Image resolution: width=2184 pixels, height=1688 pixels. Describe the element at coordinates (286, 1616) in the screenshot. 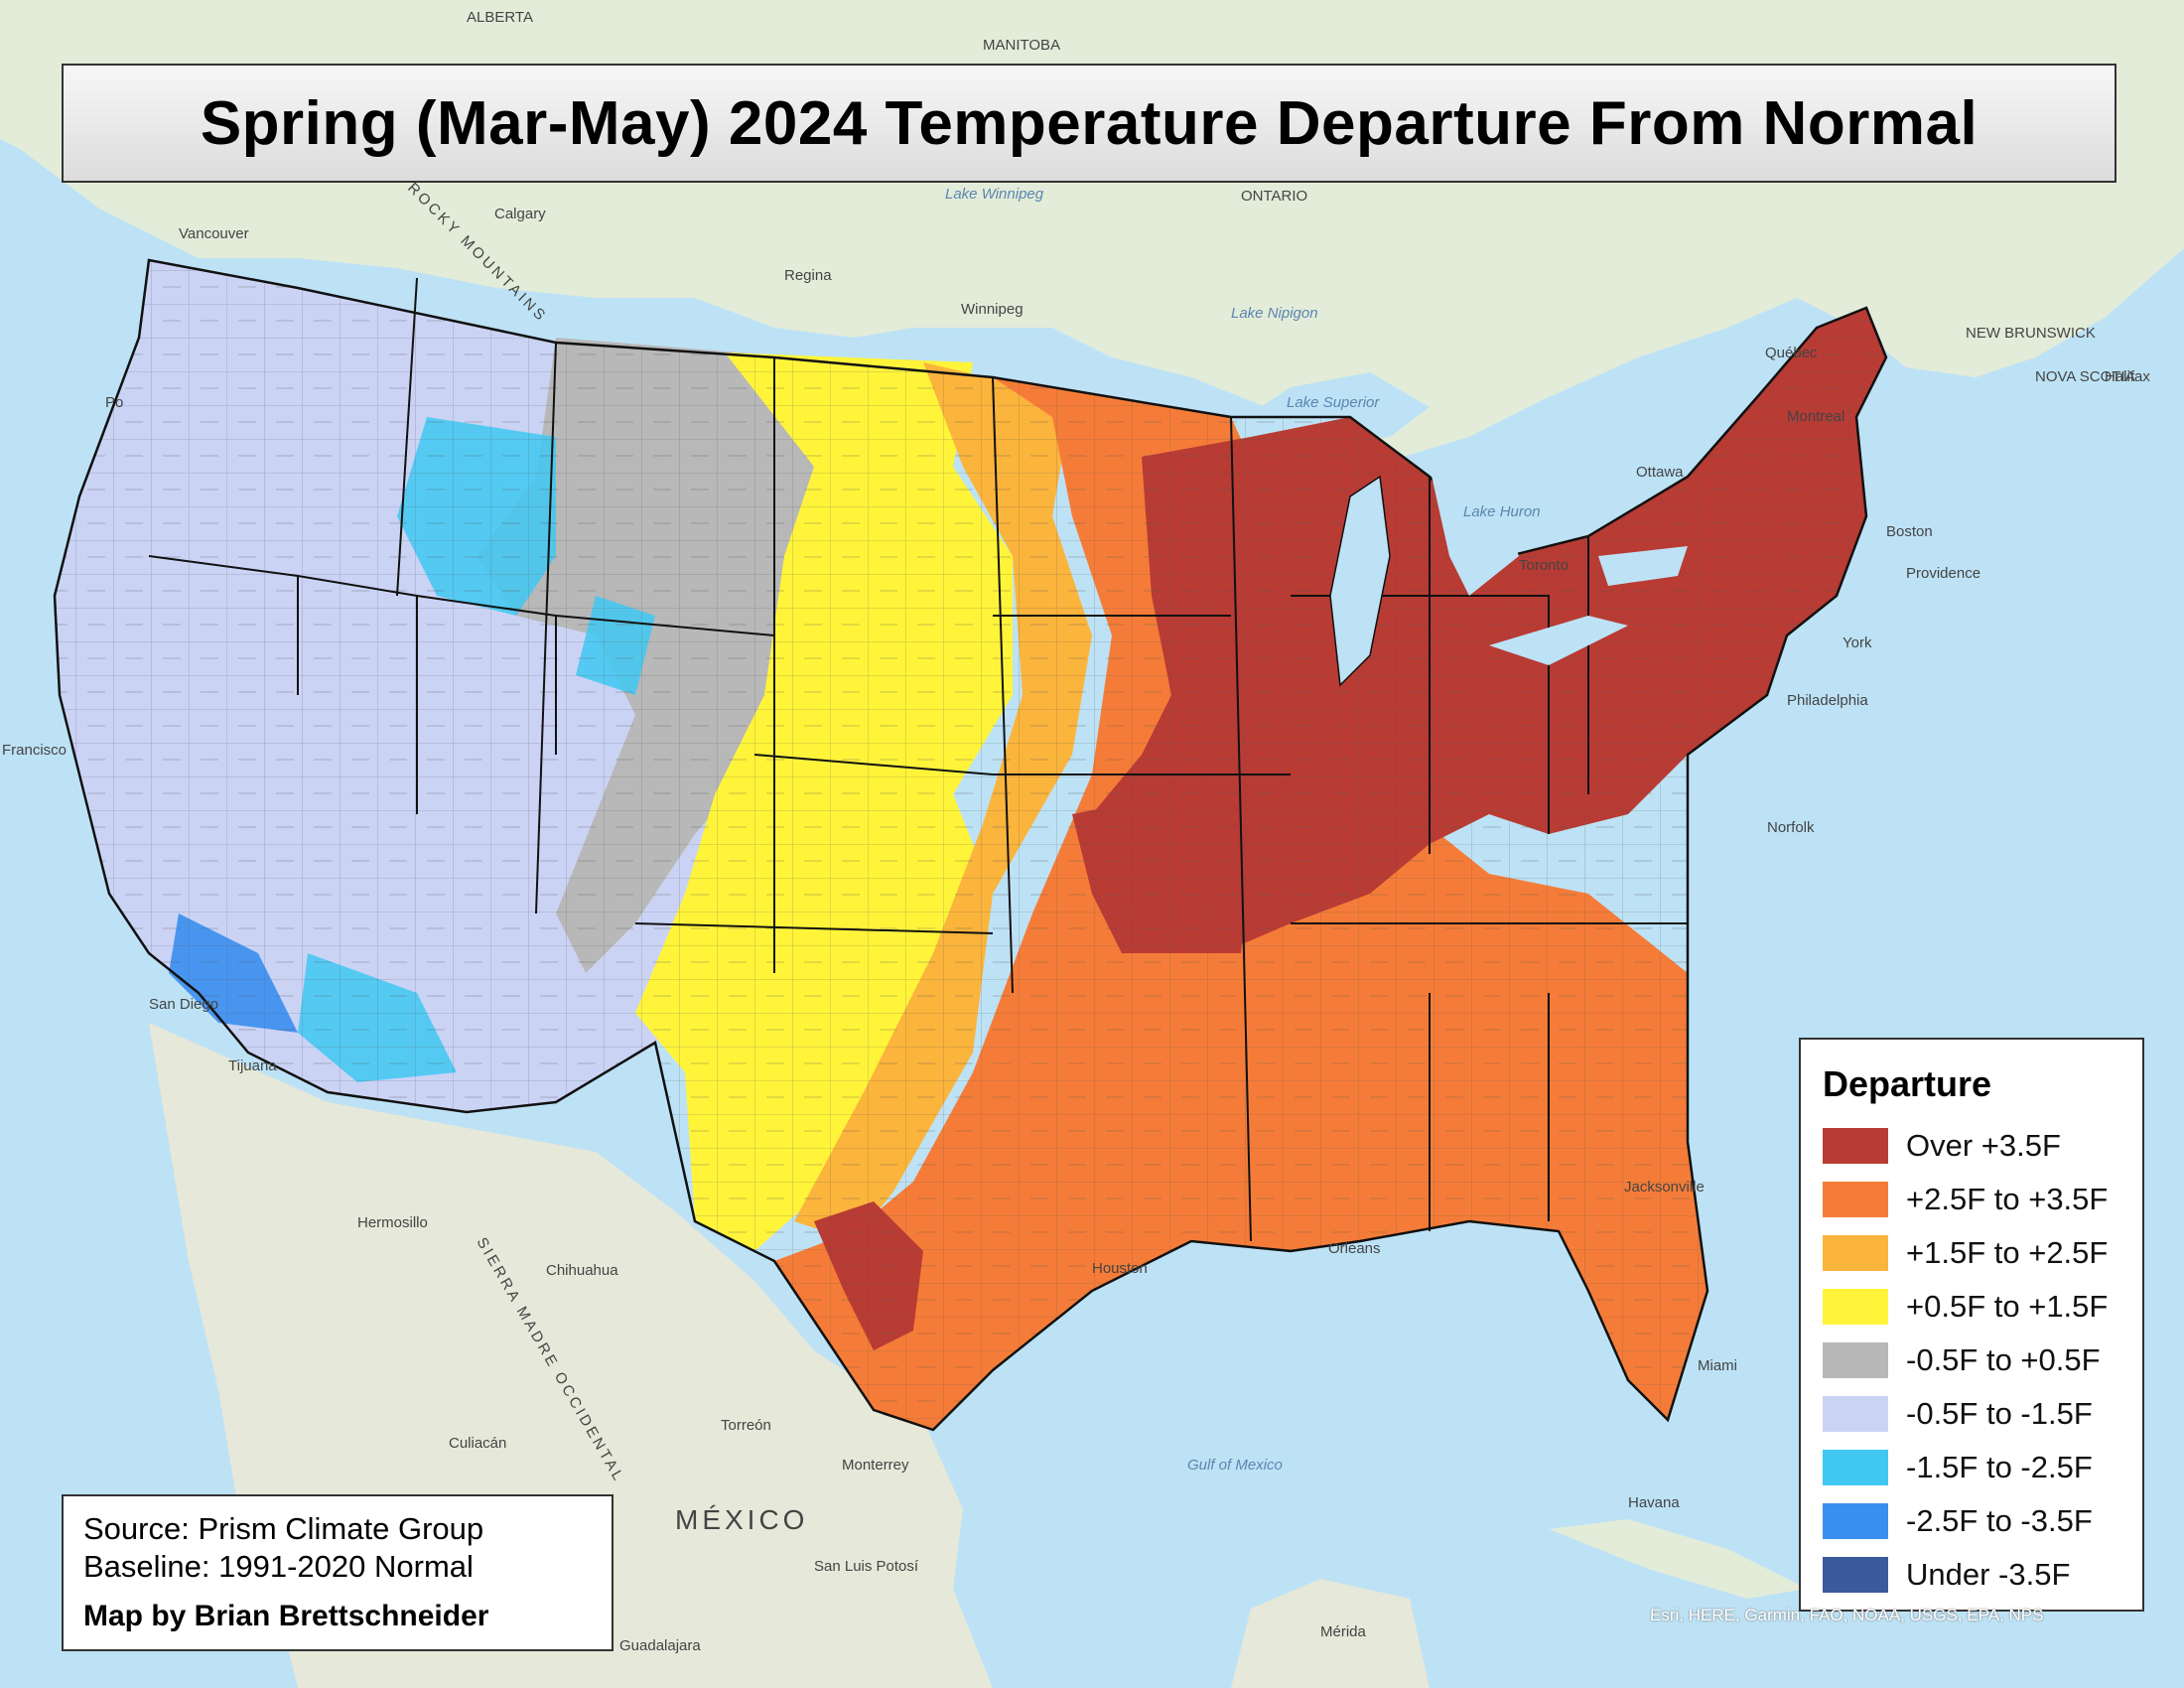

I see `author-line: Map by Brian Brettschneider` at that location.